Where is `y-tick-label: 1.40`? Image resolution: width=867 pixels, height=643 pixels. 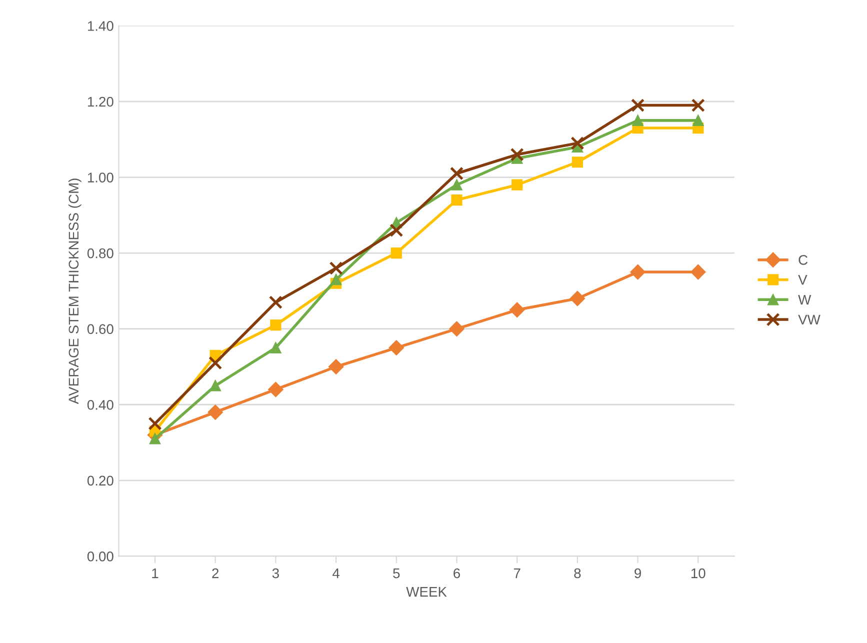
y-tick-label: 1.40 is located at coordinates (101, 26).